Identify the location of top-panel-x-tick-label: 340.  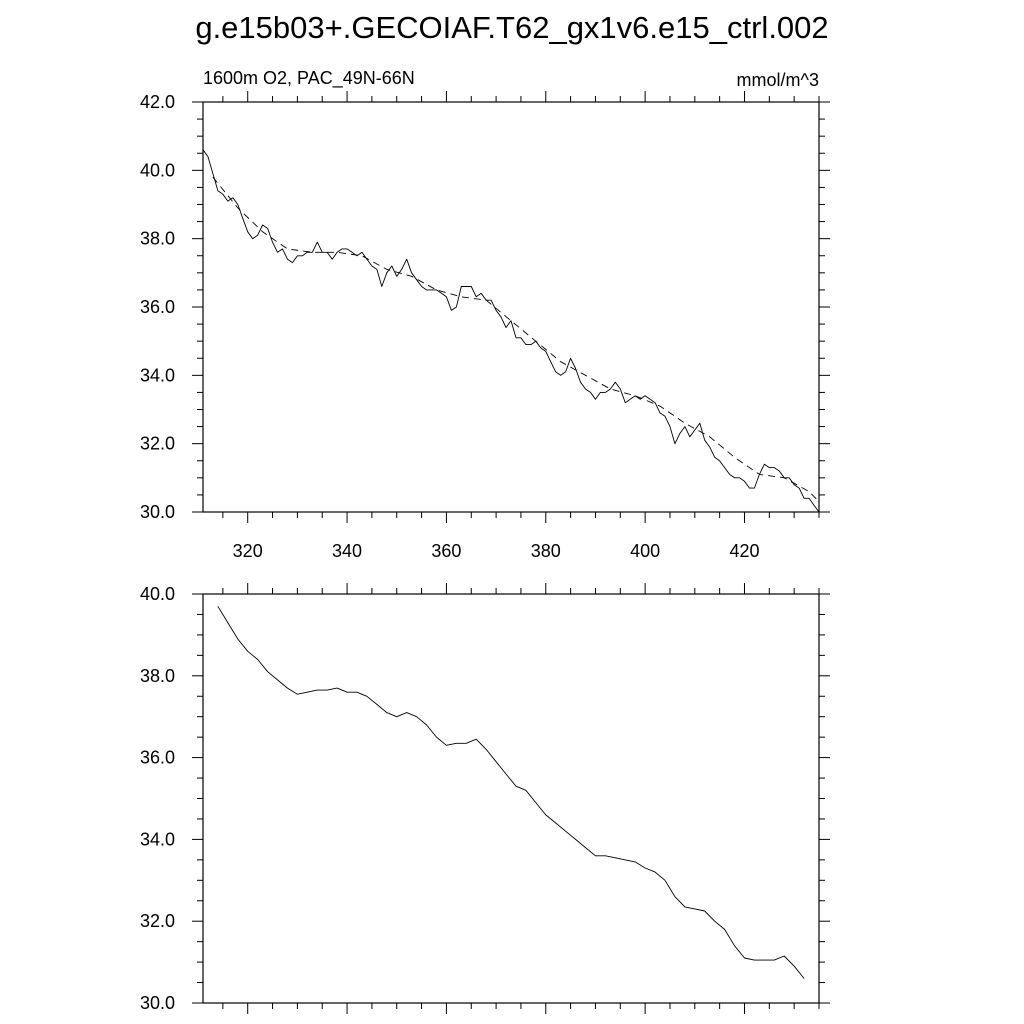
(347, 551).